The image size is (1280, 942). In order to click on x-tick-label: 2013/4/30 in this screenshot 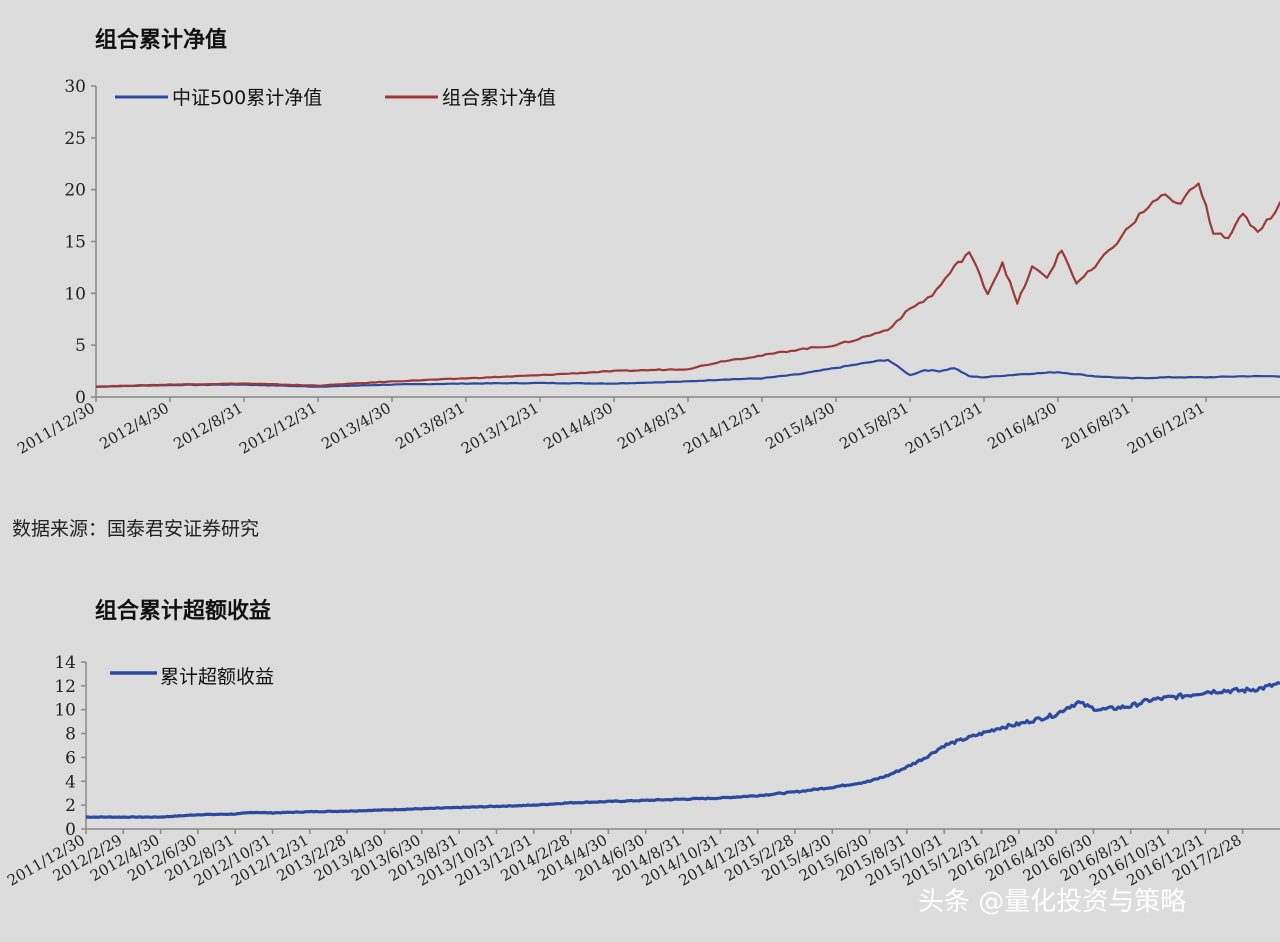, I will do `click(356, 426)`.